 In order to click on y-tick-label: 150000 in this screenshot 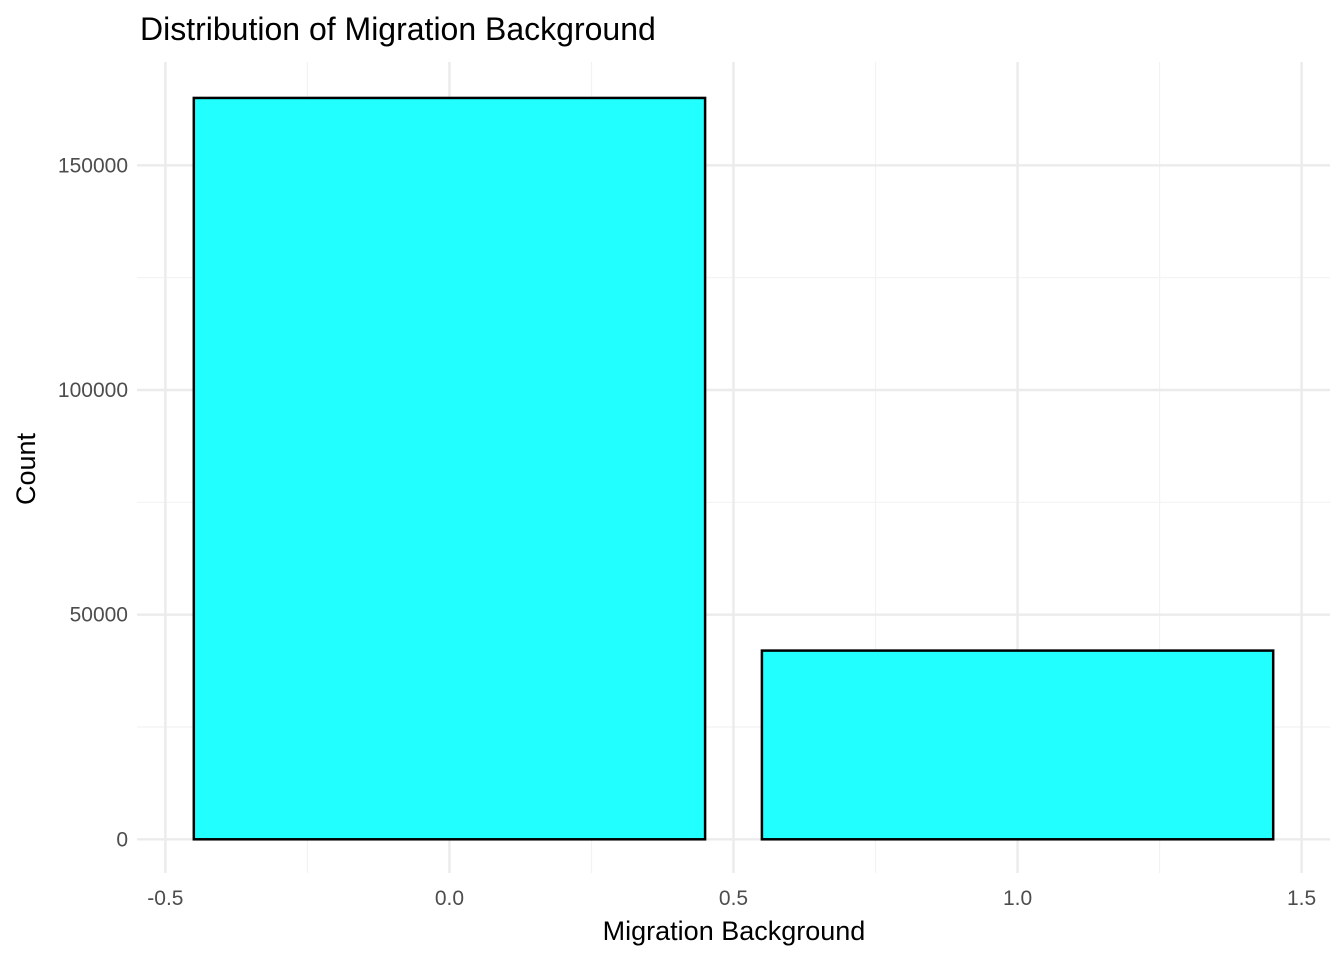, I will do `click(93, 165)`.